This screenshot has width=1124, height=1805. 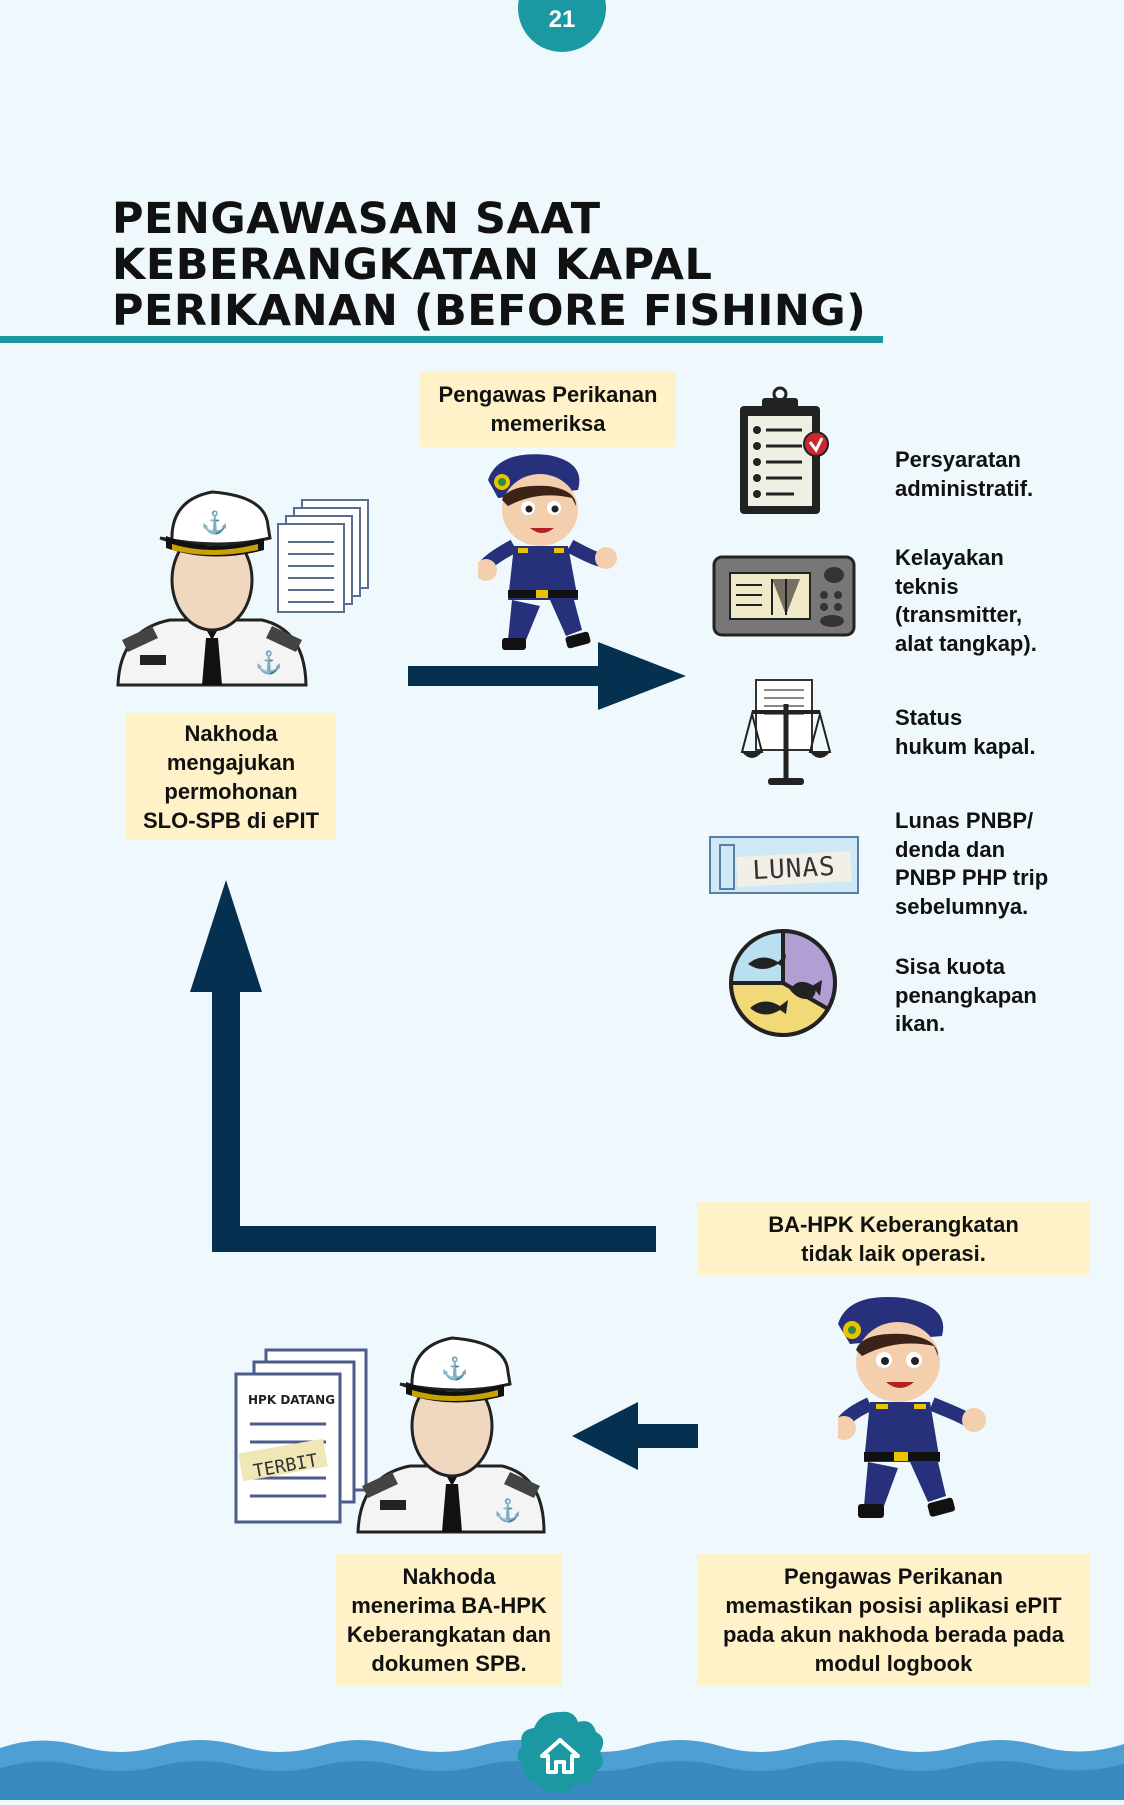 What do you see at coordinates (635, 1436) in the screenshot?
I see `arrow-left-icon` at bounding box center [635, 1436].